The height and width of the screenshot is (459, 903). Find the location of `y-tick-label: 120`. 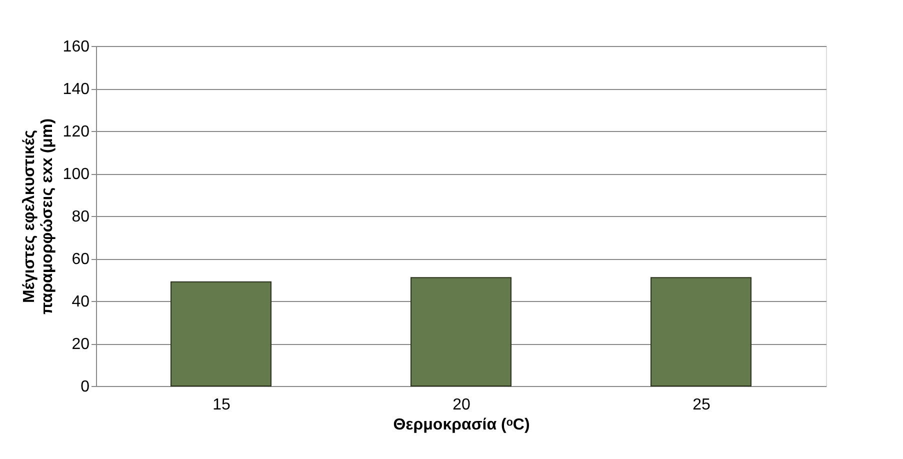

y-tick-label: 120 is located at coordinates (76, 132).